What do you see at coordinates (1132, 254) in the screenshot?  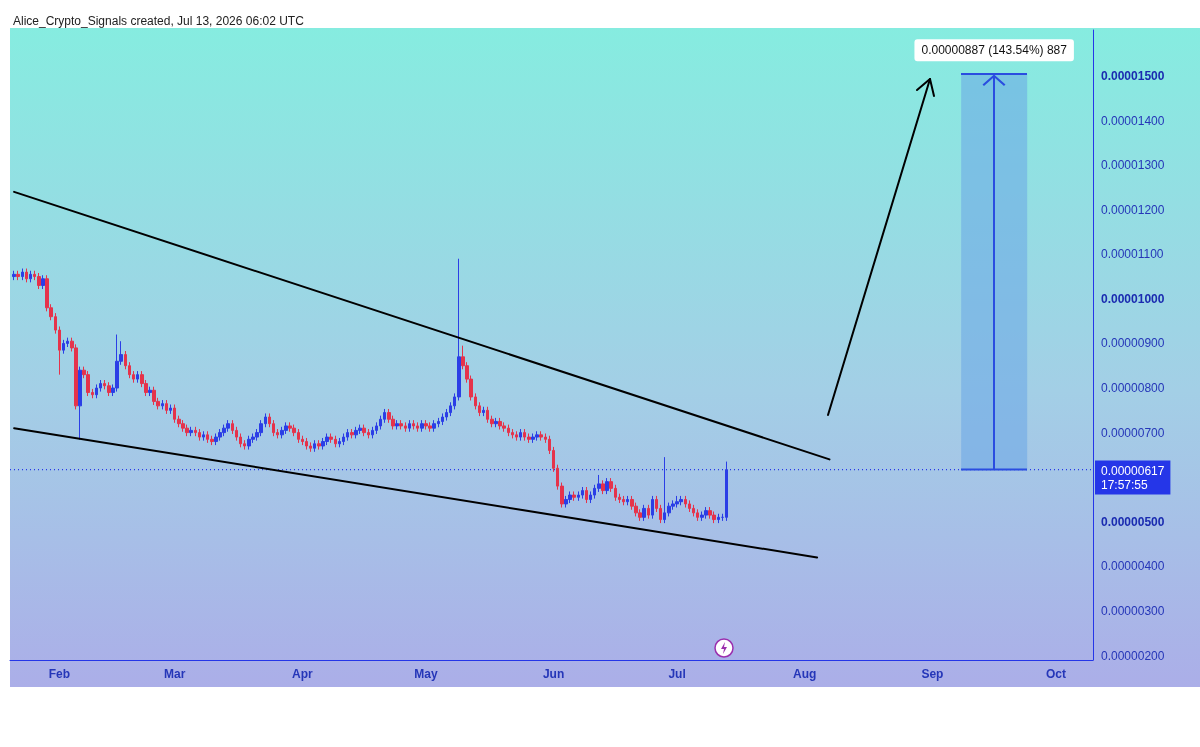 I see `y-tick-label: 0.00001100` at bounding box center [1132, 254].